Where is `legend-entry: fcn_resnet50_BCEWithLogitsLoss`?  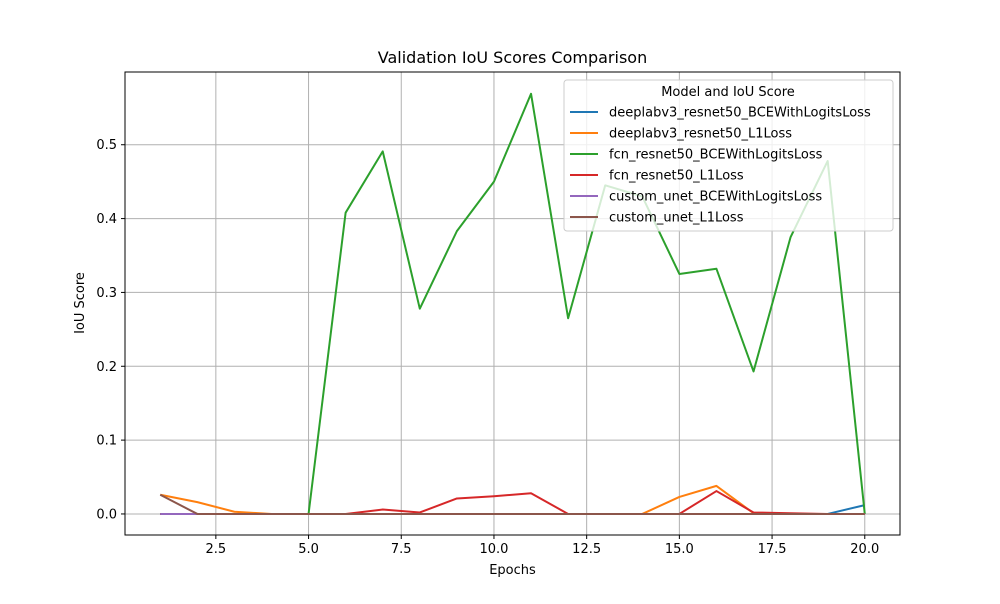
legend-entry: fcn_resnet50_BCEWithLogitsLoss is located at coordinates (696, 155).